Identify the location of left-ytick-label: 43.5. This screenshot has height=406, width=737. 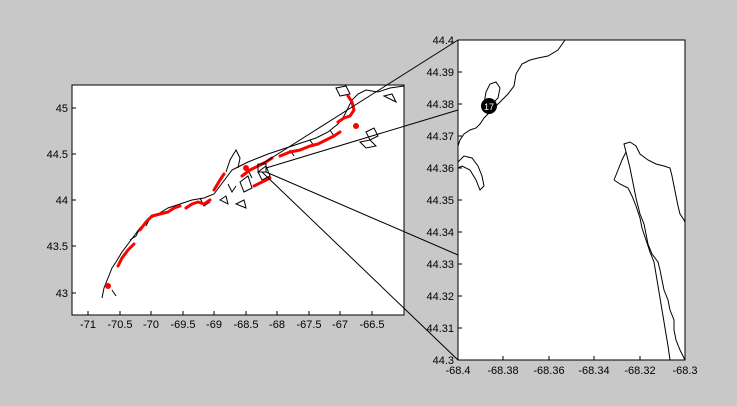
(57, 247).